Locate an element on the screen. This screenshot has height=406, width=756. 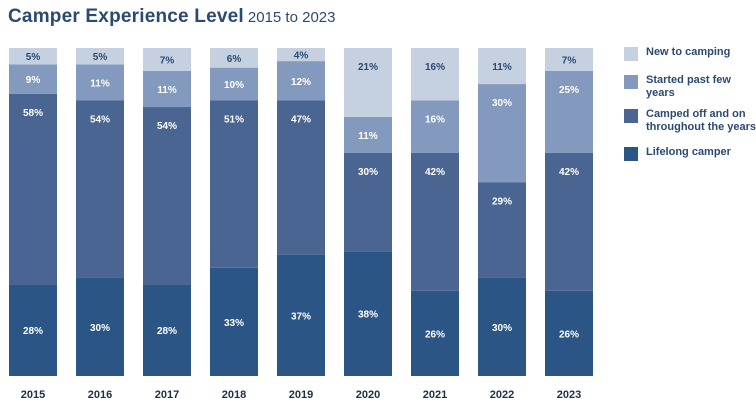
x-tick-label-2023: 2023 is located at coordinates (569, 395).